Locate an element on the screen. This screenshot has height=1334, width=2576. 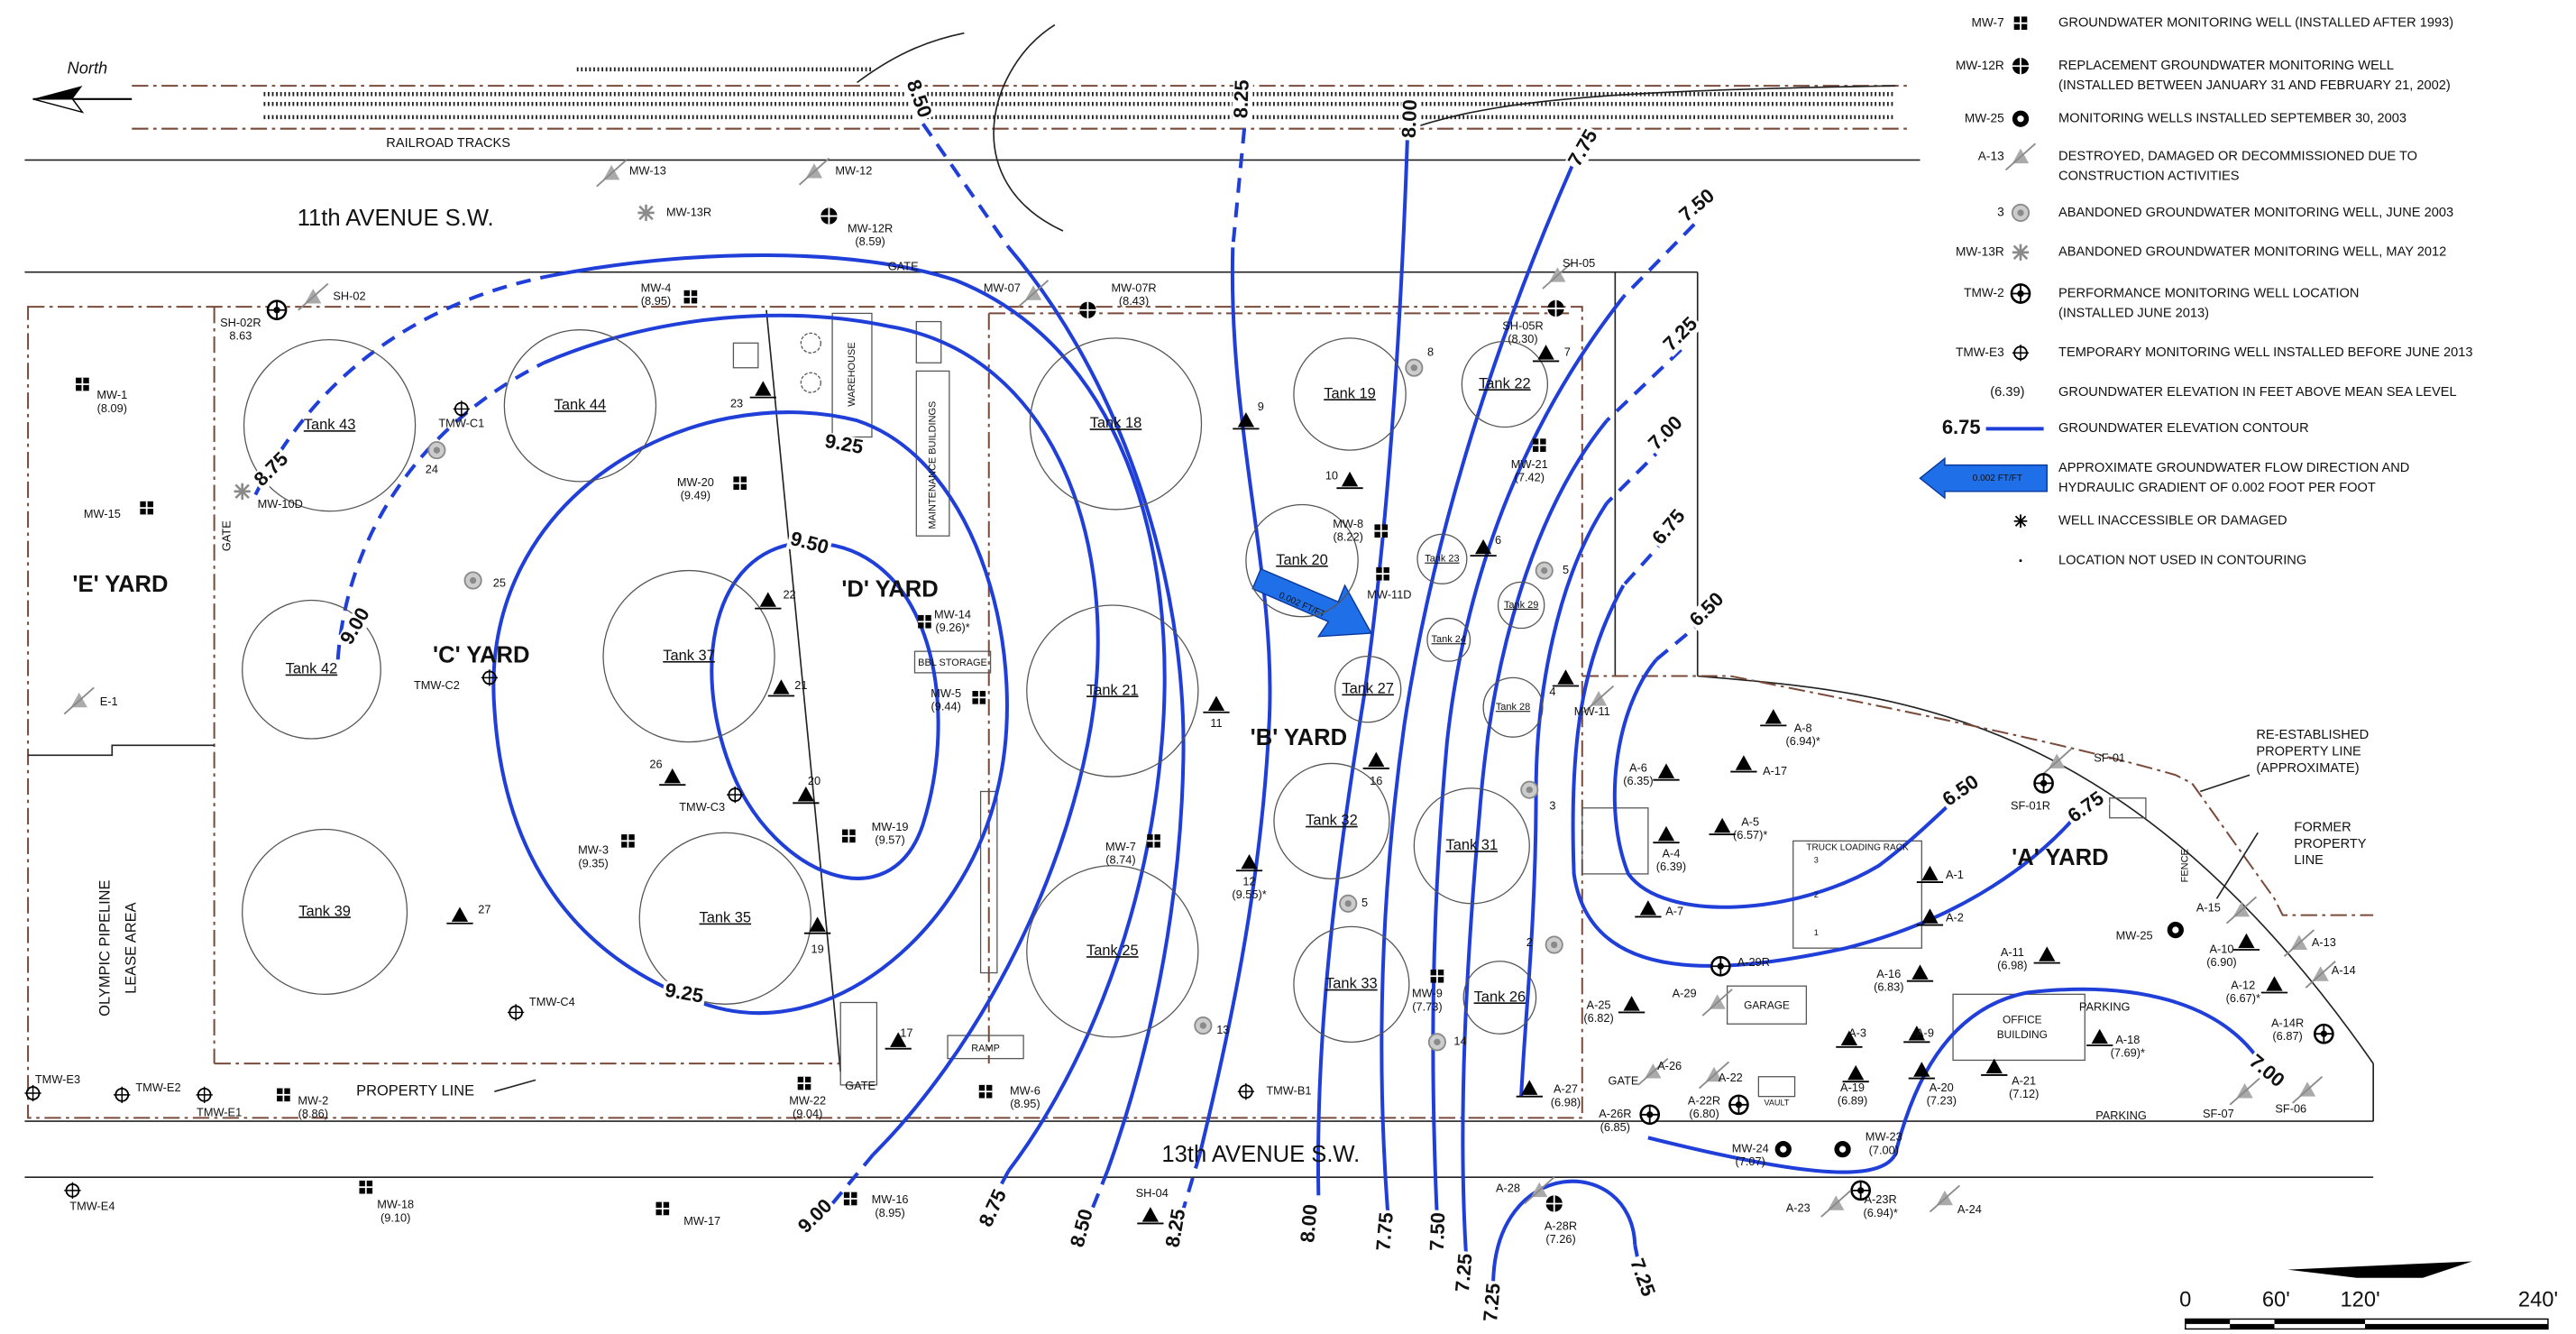
well-elevation: (8.22) is located at coordinates (1348, 536).